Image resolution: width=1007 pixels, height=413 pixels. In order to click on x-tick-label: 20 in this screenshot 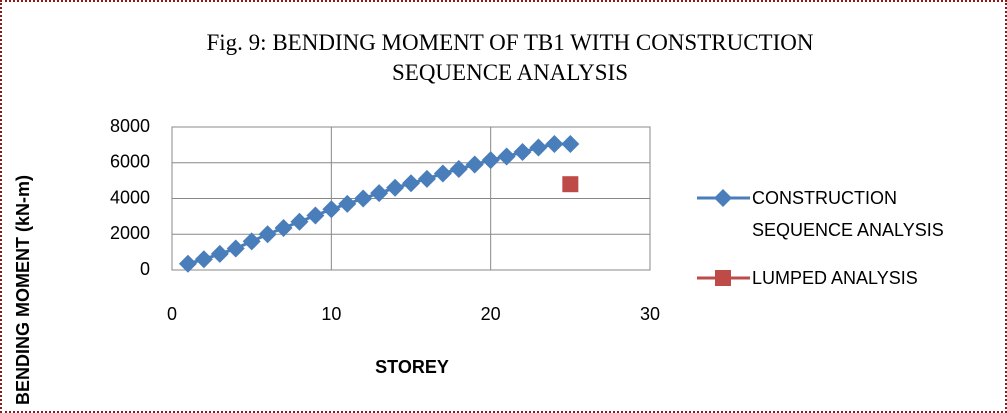, I will do `click(491, 314)`.